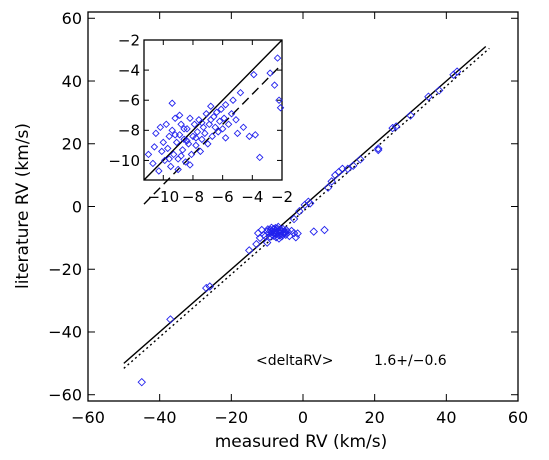 This screenshot has width=549, height=460. What do you see at coordinates (193, 197) in the screenshot?
I see `inset-x-tick-label: −8` at bounding box center [193, 197].